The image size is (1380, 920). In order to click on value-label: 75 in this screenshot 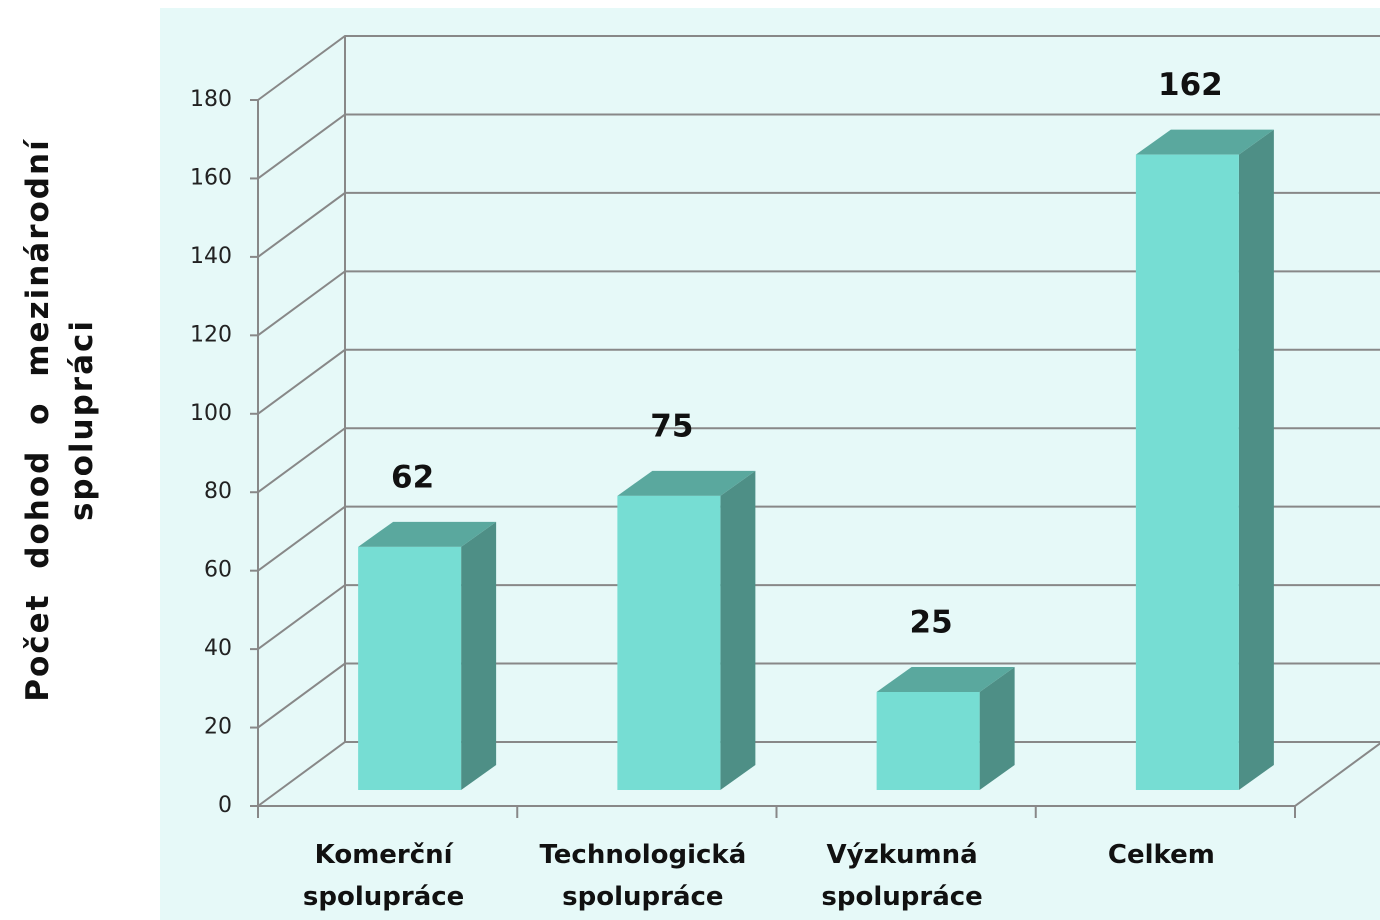, I will do `click(671, 426)`.